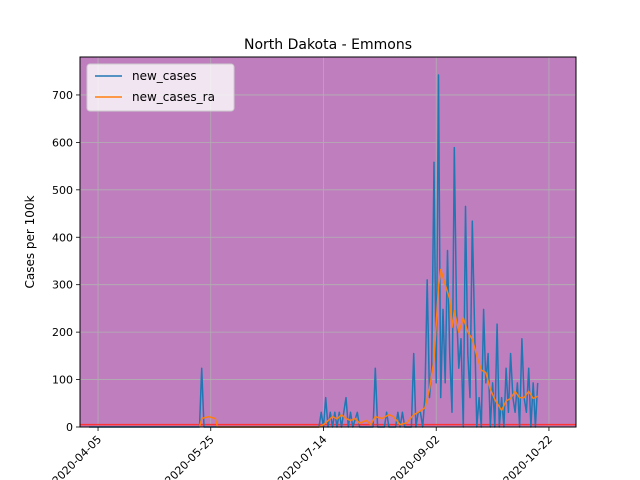 The height and width of the screenshot is (480, 640). What do you see at coordinates (66, 261) in the screenshot?
I see `y-axis: 0 100 200 300 400 500 600 700` at bounding box center [66, 261].